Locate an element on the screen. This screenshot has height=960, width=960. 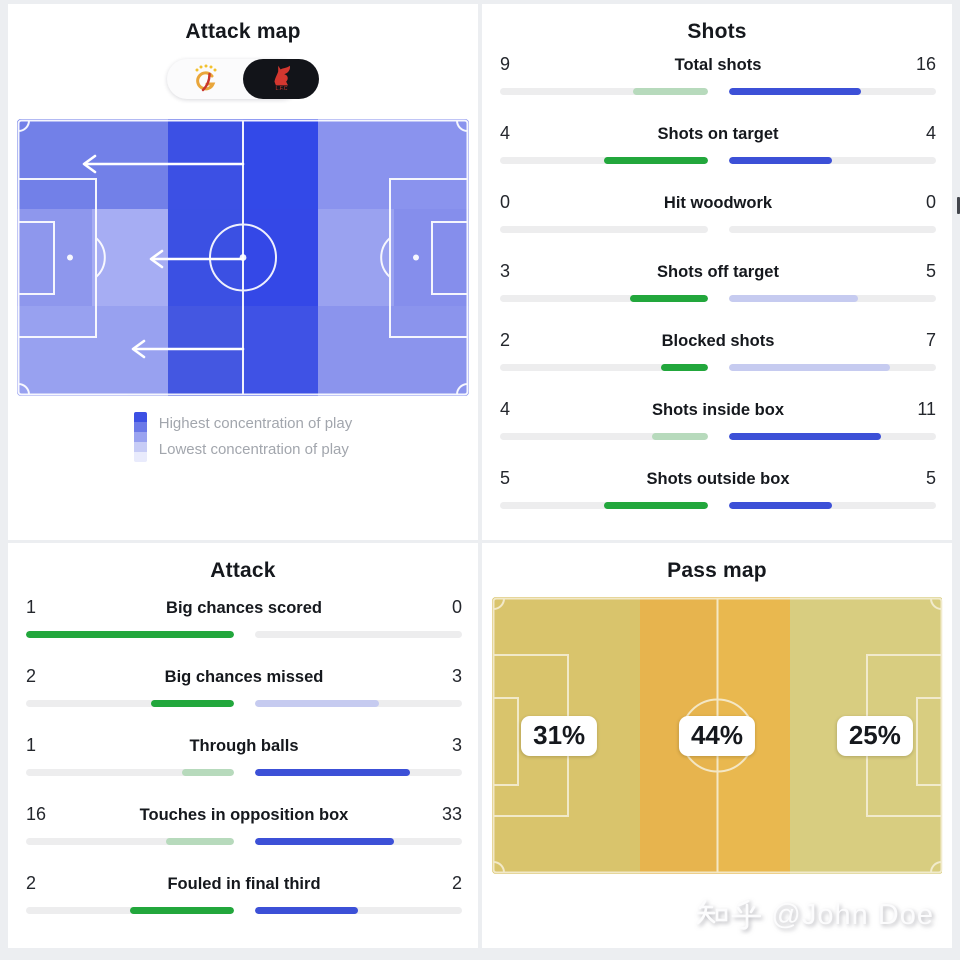
attack-map-pitch is located at coordinates (243, 257).